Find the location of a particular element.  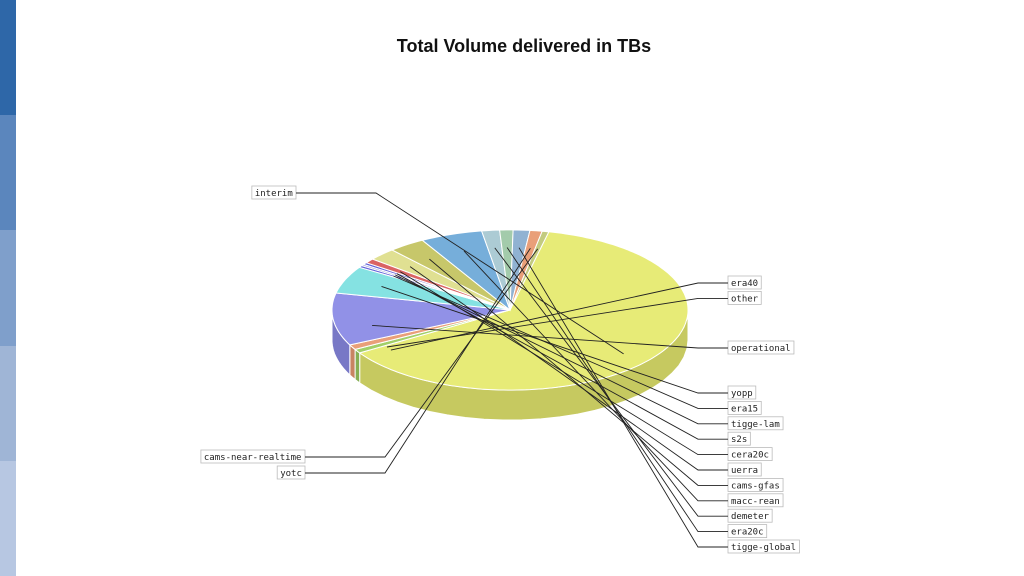

callout-line-cams-gfas is located at coordinates (578, 372).